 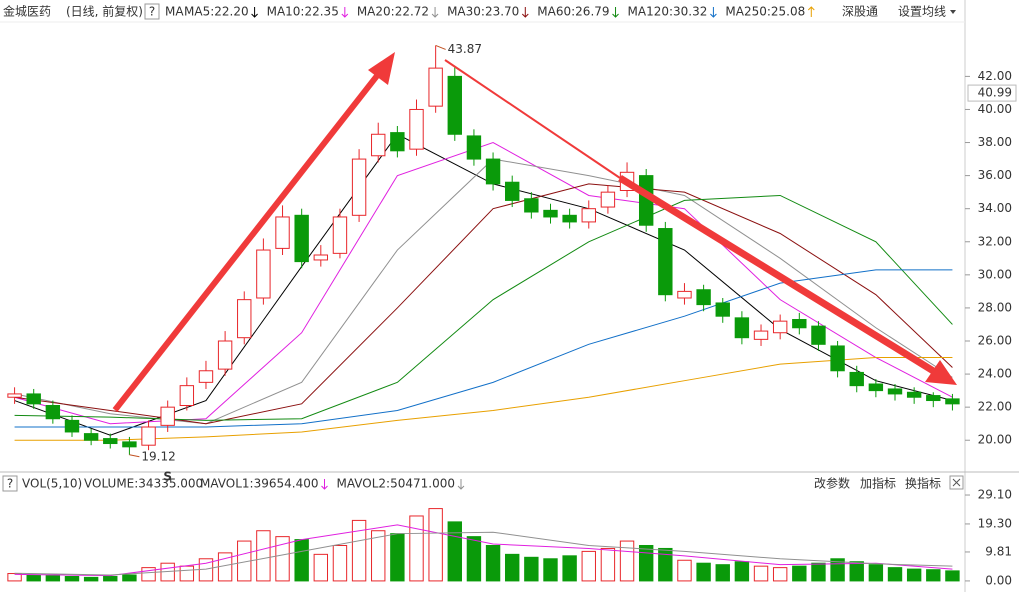 I want to click on y-tick-label: 28.00, so click(x=995, y=307).